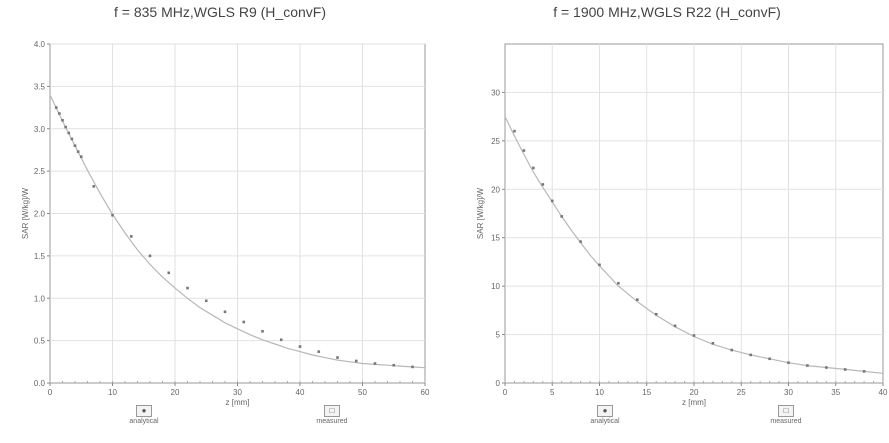 The image size is (889, 443). I want to click on x-tick-label: 20, so click(175, 392).